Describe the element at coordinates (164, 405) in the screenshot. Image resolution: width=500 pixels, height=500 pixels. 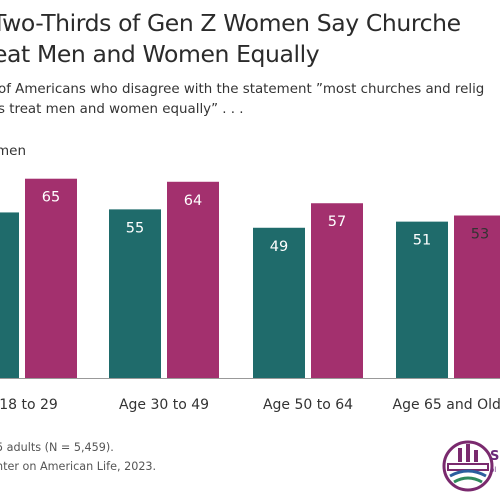
I see `category-label-1: Age 30 to 49` at that location.